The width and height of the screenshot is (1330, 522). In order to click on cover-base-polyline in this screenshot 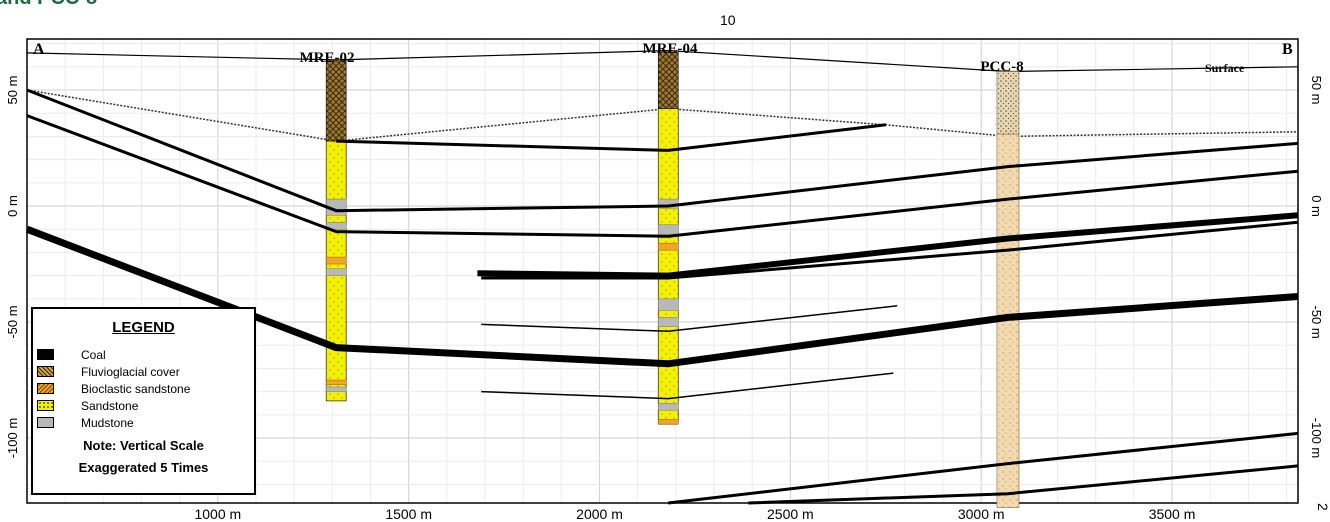, I will do `click(662, 115)`.